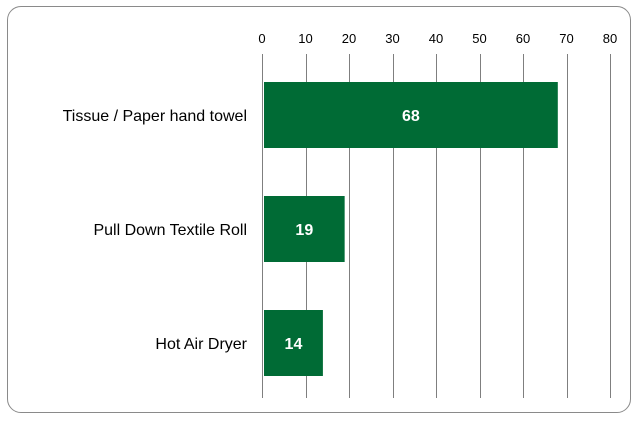  I want to click on category-label: Hot Air Dryer, so click(201, 344).